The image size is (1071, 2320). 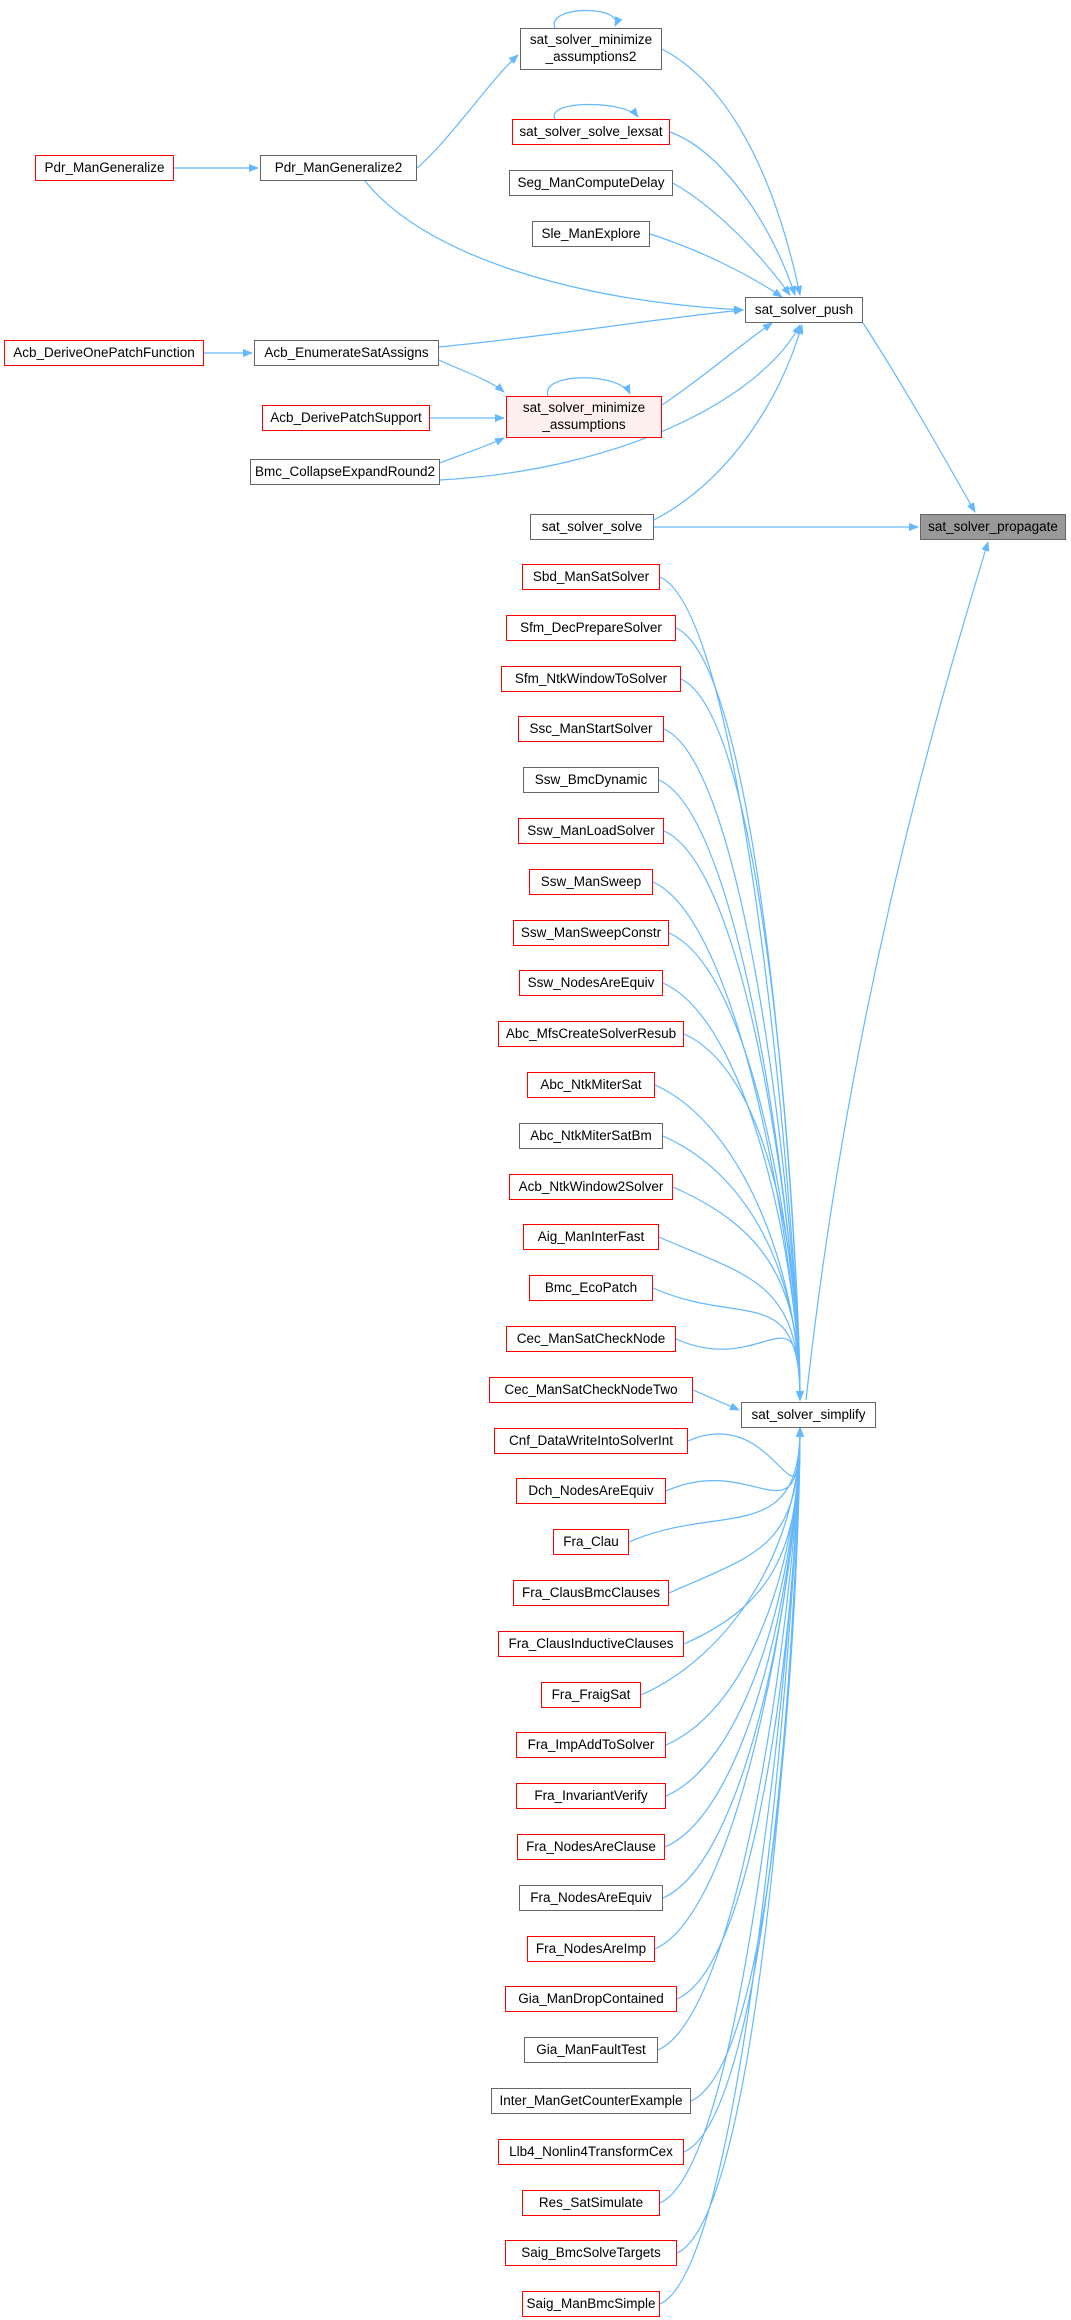 What do you see at coordinates (591, 1593) in the screenshot?
I see `caller-node: Fra_ClausBmcClauses` at bounding box center [591, 1593].